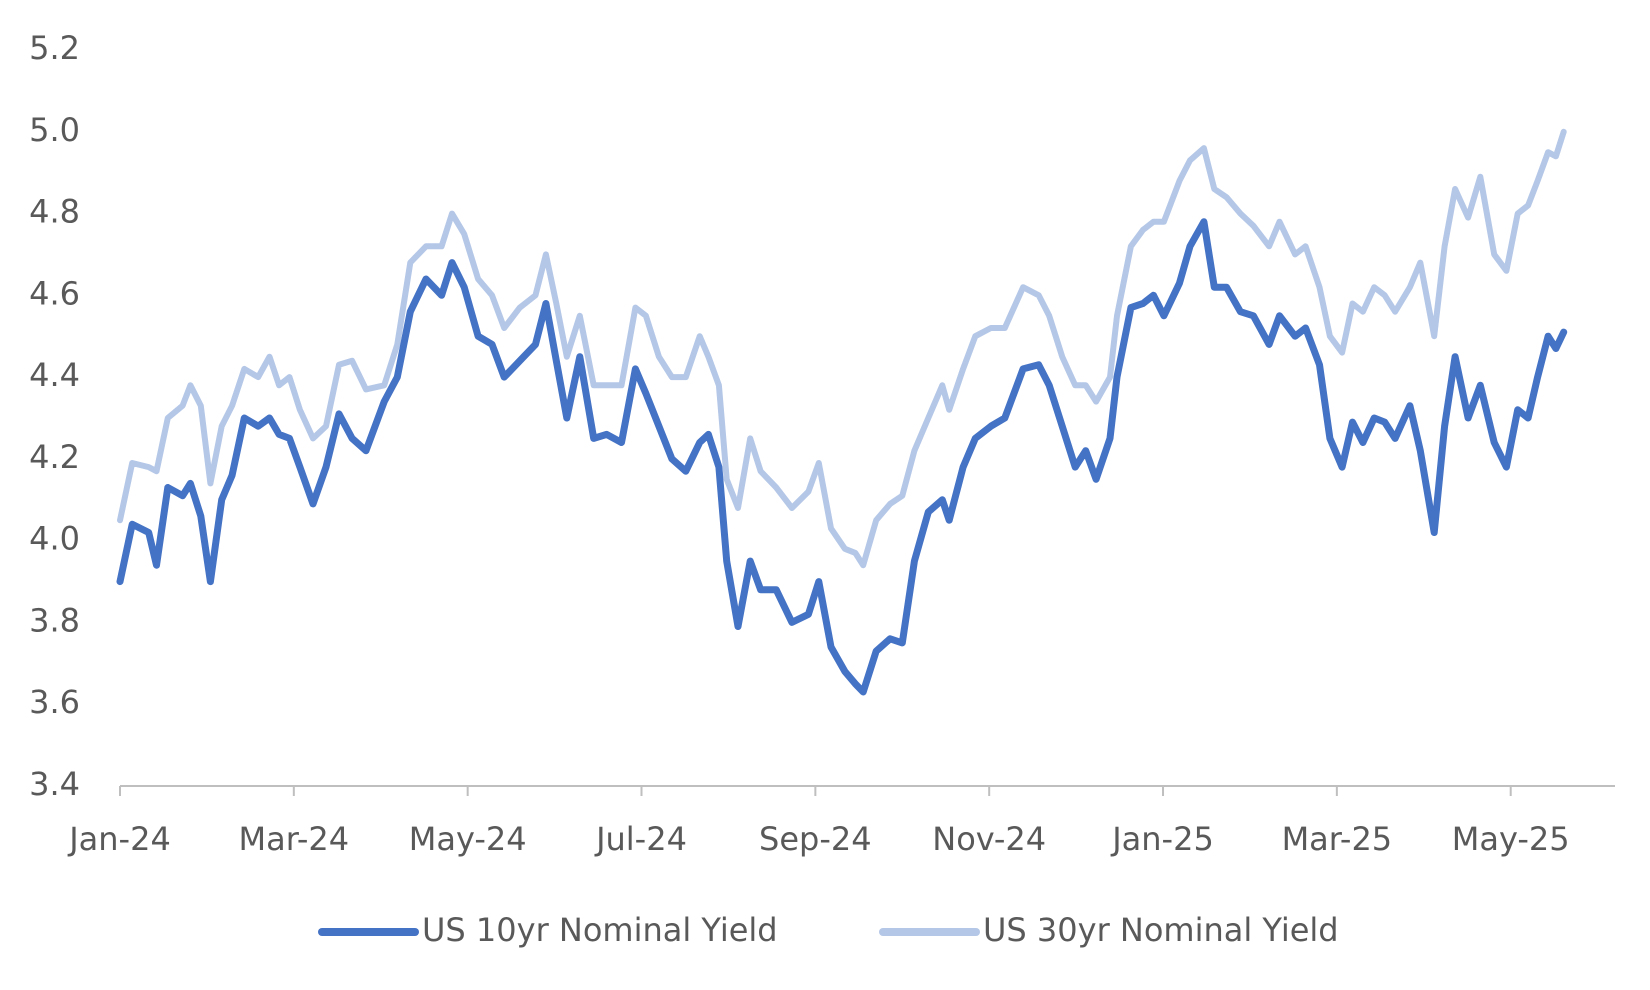 This screenshot has width=1650, height=990. What do you see at coordinates (119, 839) in the screenshot?
I see `x-tick-label: Jan-24` at bounding box center [119, 839].